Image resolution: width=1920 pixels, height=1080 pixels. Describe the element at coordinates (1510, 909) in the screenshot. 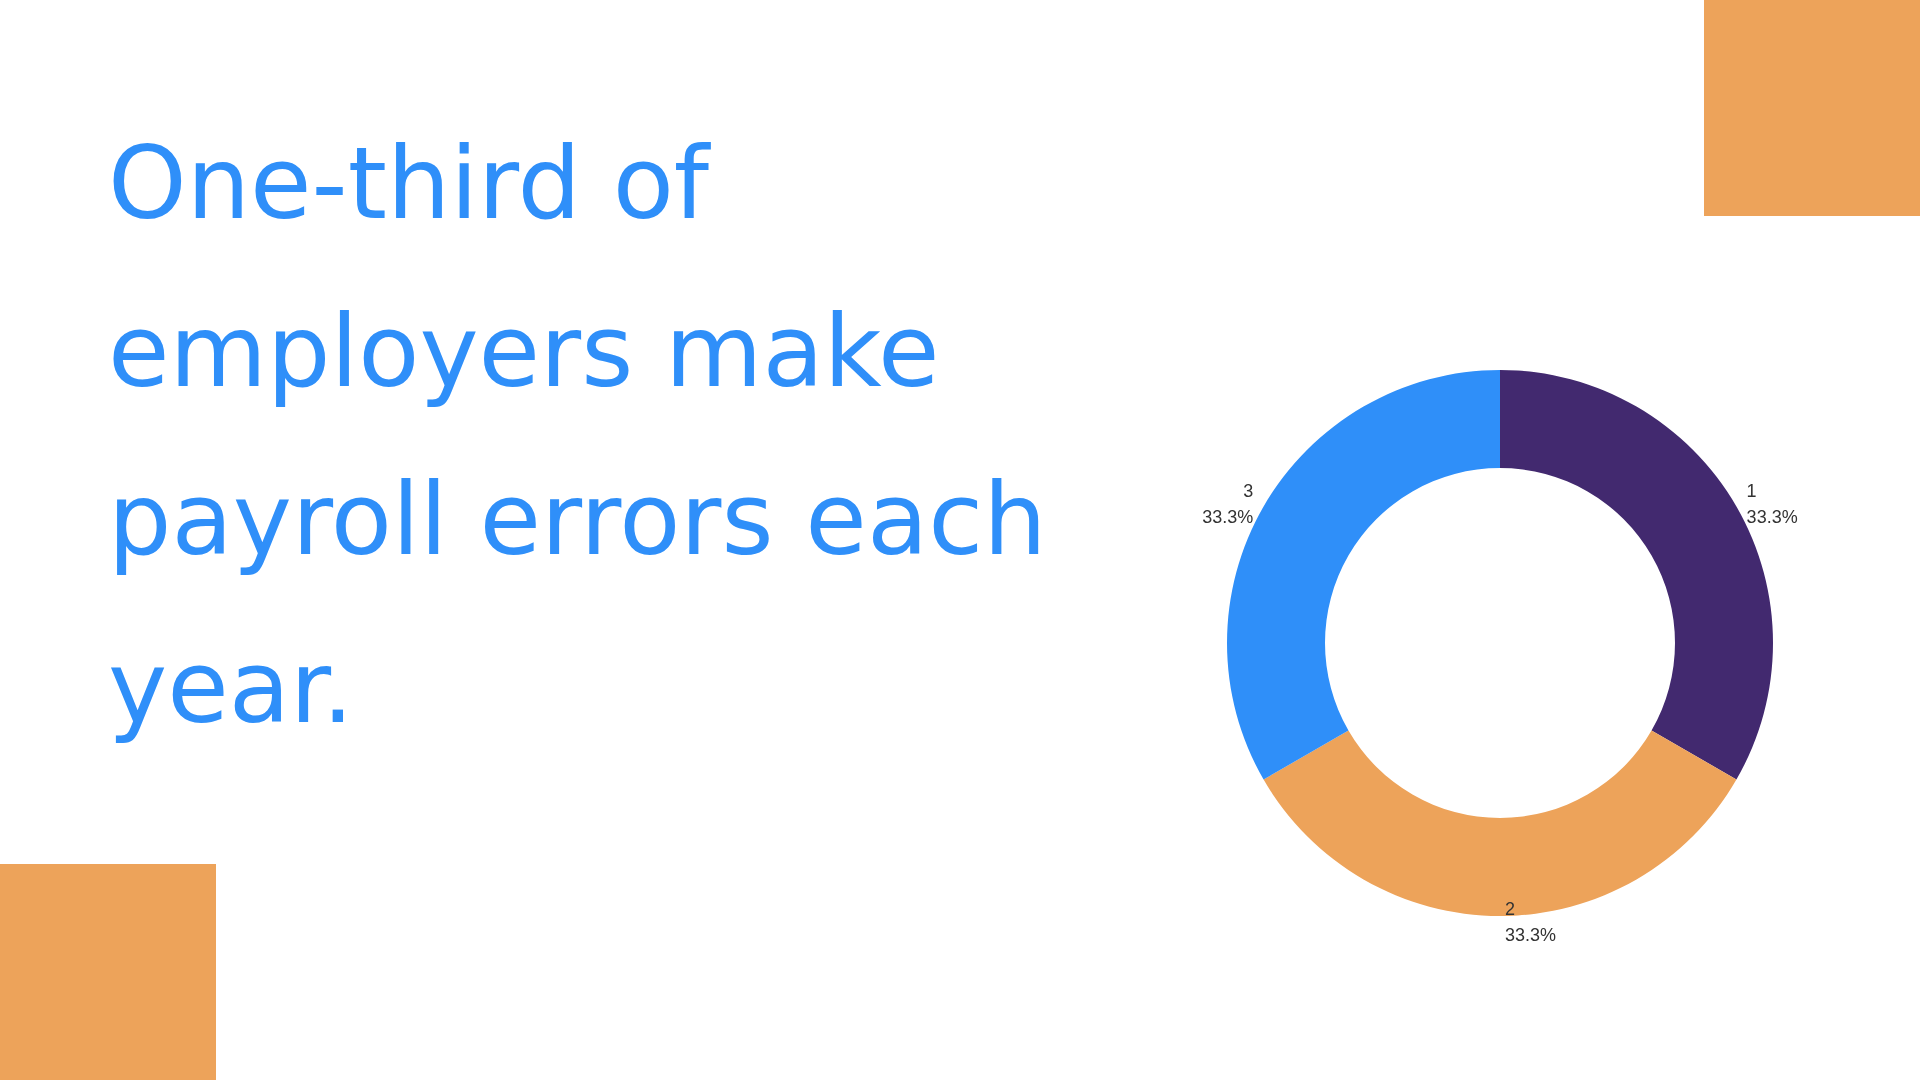

I see `slice-label: 2` at that location.